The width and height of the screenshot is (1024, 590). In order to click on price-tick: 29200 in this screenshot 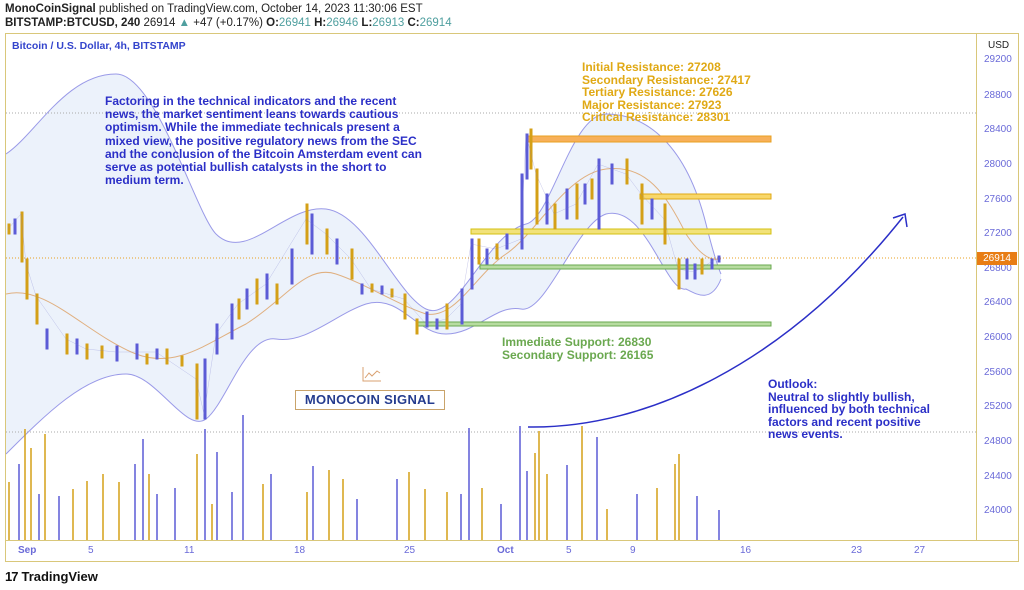, I will do `click(998, 59)`.